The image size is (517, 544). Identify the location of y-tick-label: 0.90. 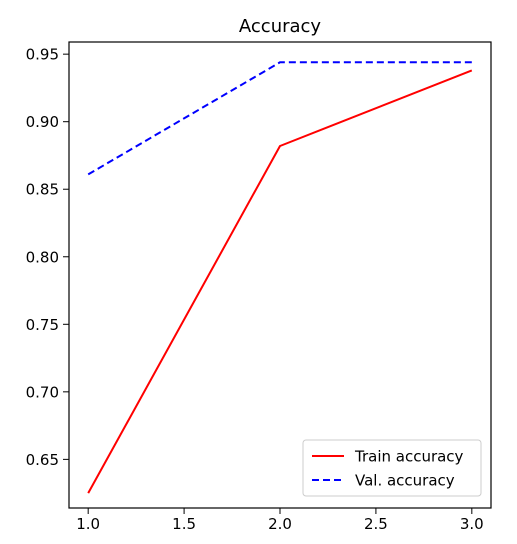
(42, 122).